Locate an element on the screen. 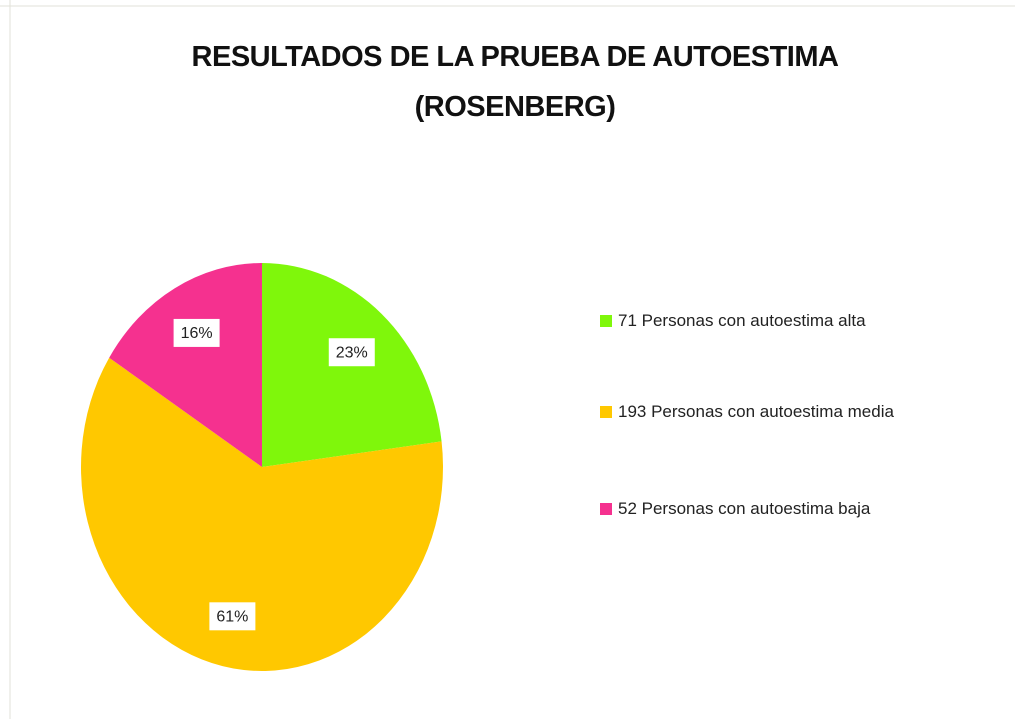  legend-item: 71 Personas con autoestima alta is located at coordinates (780, 321).